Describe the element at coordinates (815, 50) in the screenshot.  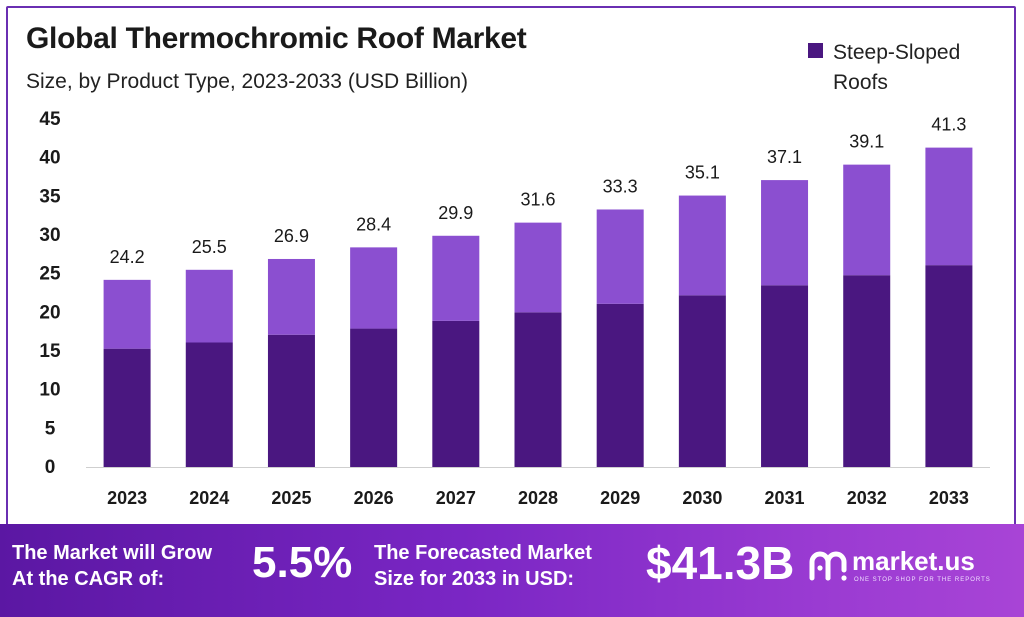
I see `legend-swatch` at that location.